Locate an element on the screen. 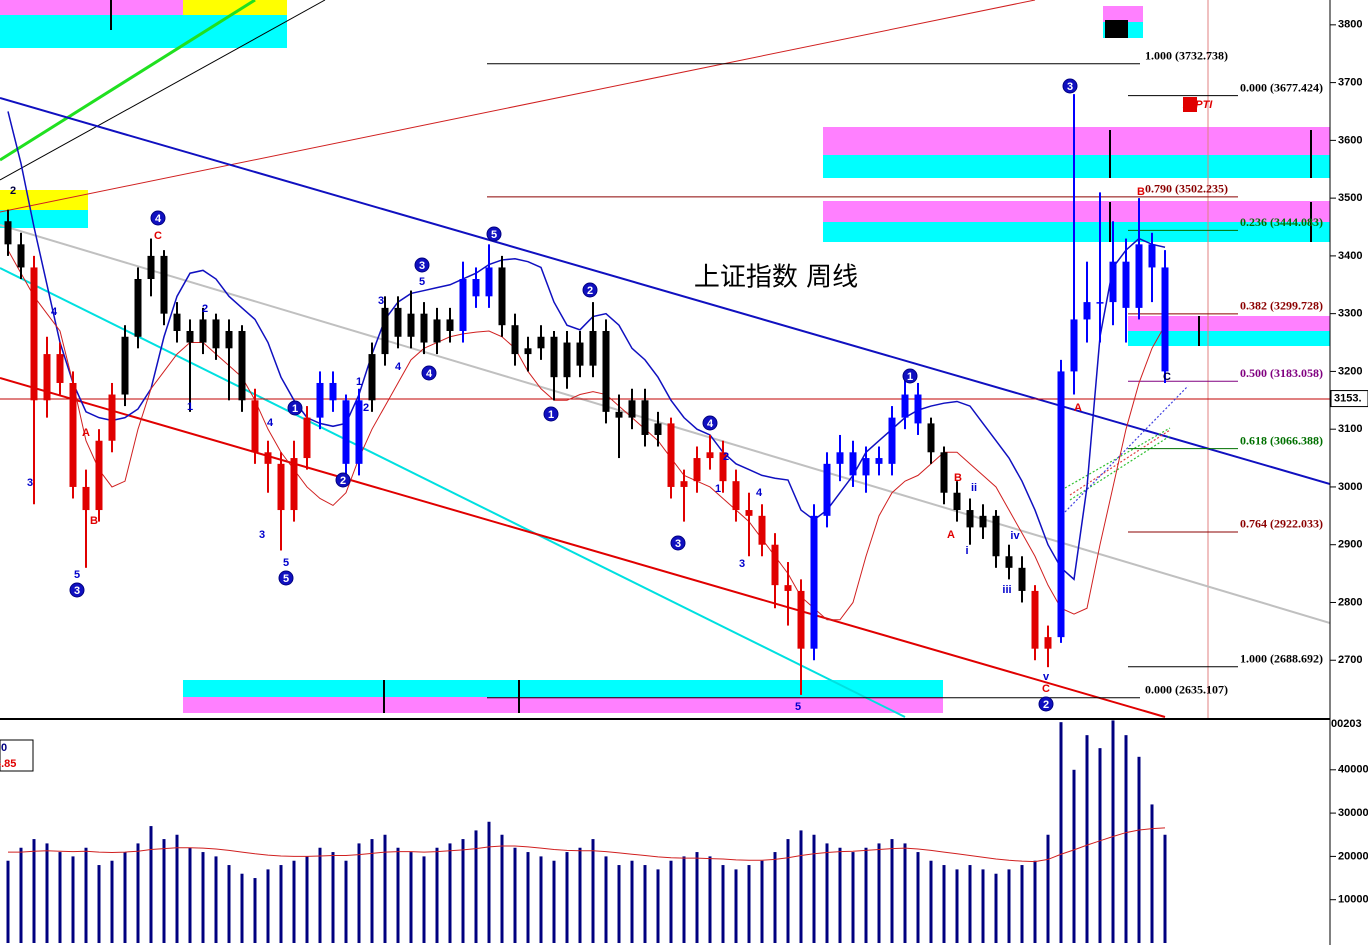 Image resolution: width=1368 pixels, height=945 pixels. fib-label: 0.000 (2635.107) is located at coordinates (1186, 689).